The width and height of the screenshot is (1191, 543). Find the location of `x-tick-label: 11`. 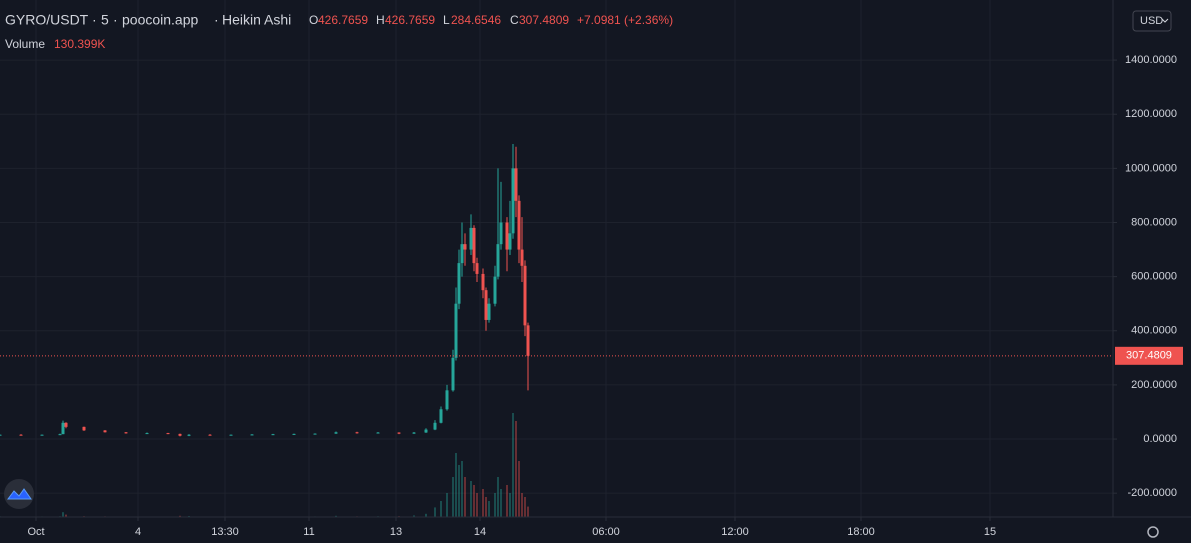

x-tick-label: 11 is located at coordinates (308, 532).